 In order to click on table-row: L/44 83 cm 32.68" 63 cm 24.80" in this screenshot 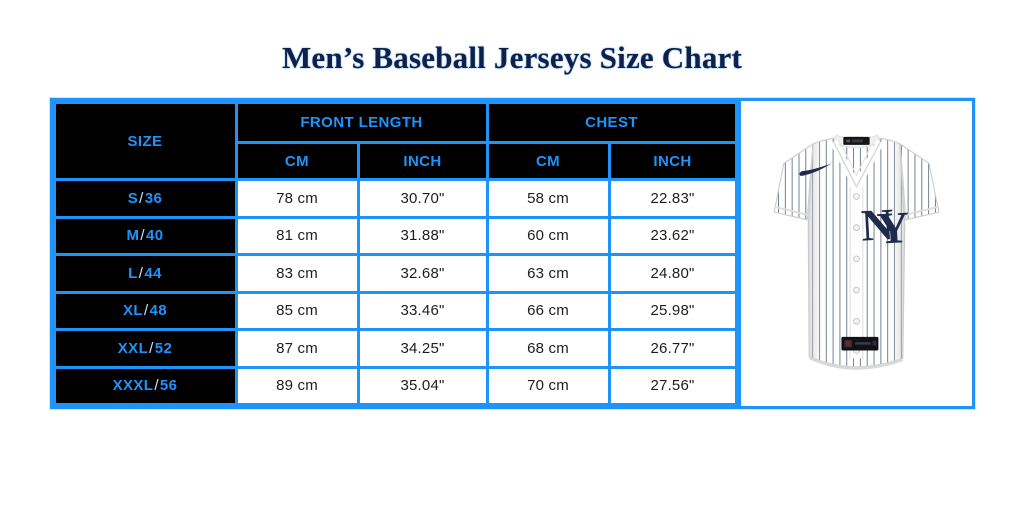, I will do `click(395, 273)`.